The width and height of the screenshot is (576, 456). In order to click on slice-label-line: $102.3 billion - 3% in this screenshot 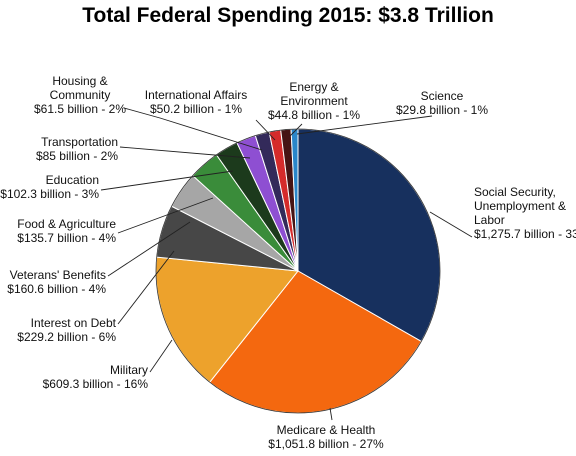, I will do `click(49, 194)`.